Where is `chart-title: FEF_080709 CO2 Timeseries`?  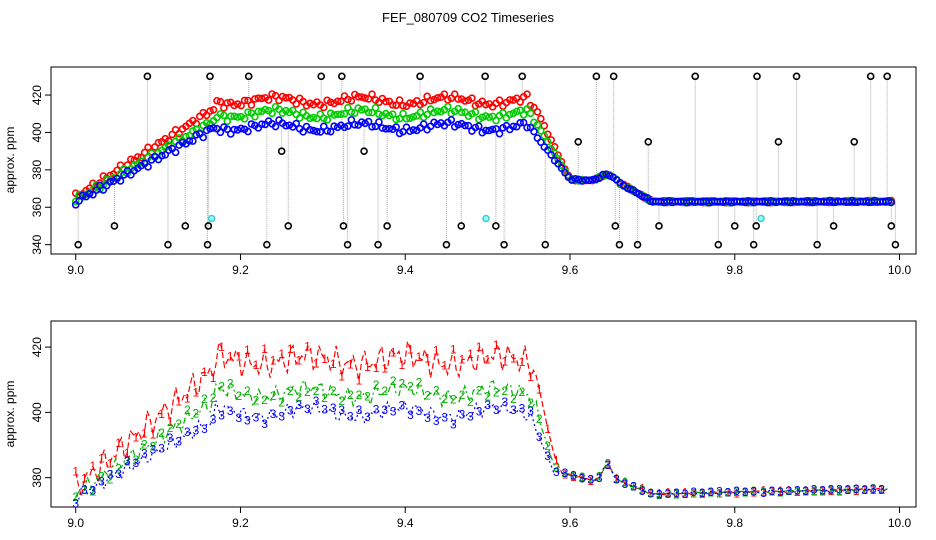
chart-title: FEF_080709 CO2 Timeseries is located at coordinates (468, 17).